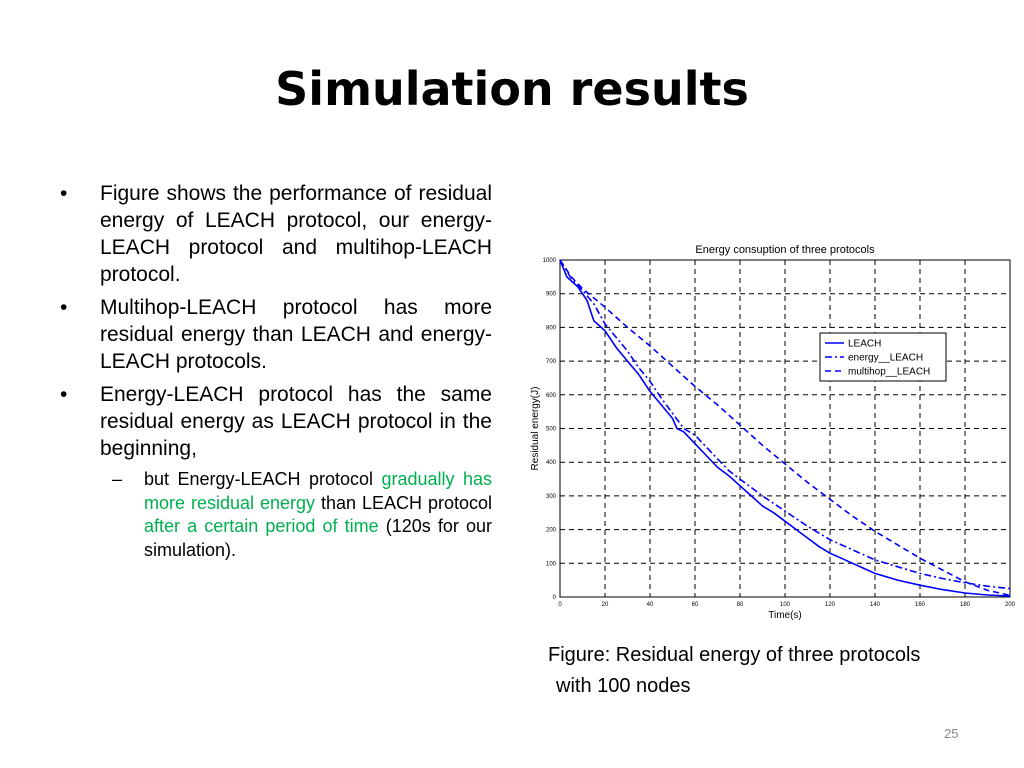  I want to click on x-tick-label: 20, so click(605, 605).